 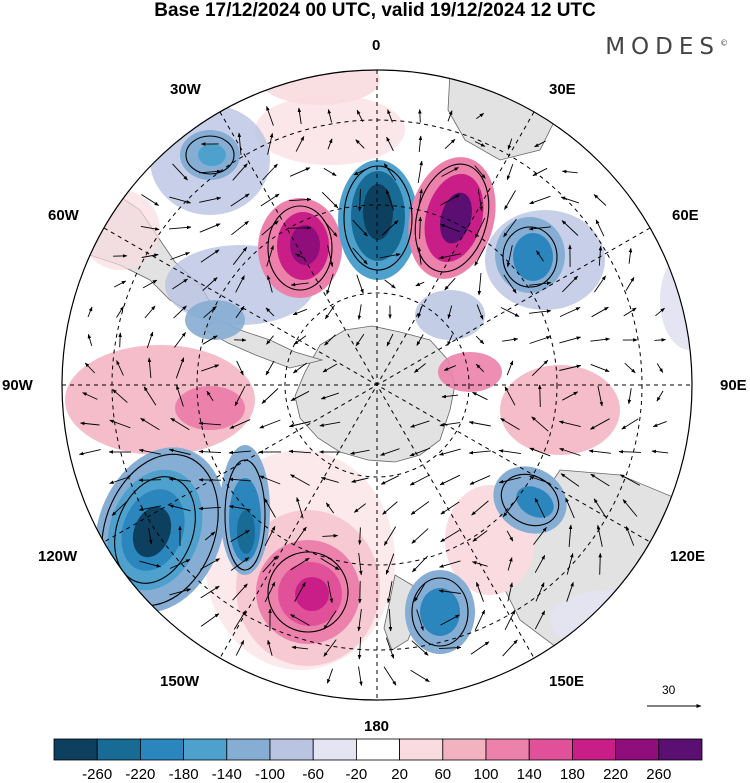 I want to click on brand-text: MODES, so click(x=662, y=47).